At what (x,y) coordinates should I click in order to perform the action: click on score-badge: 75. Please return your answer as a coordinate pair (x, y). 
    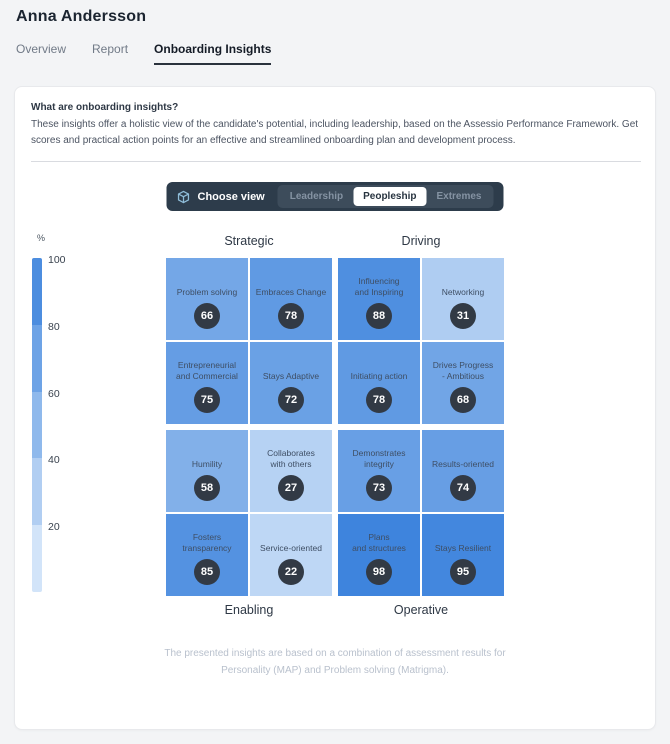
    Looking at the image, I should click on (207, 400).